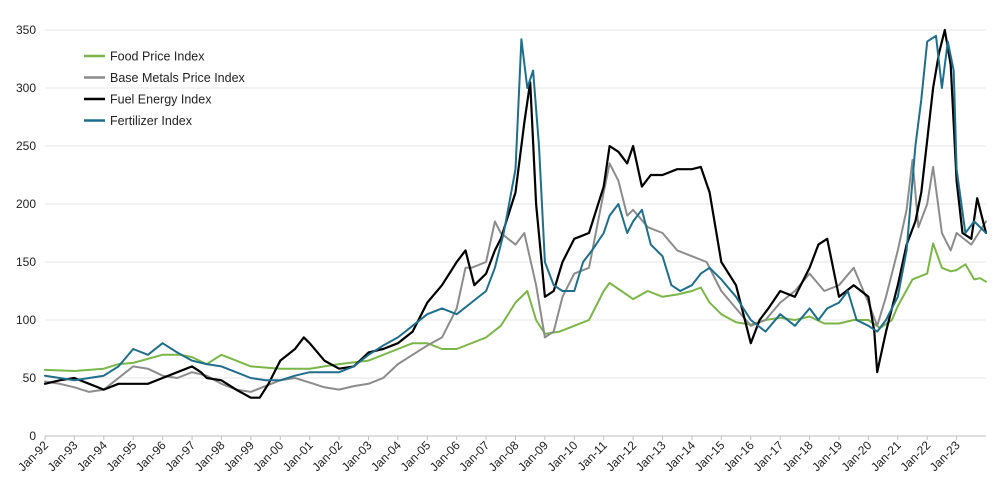 This screenshot has width=1000, height=493. I want to click on x-tick-label: Jan-06, so click(445, 456).